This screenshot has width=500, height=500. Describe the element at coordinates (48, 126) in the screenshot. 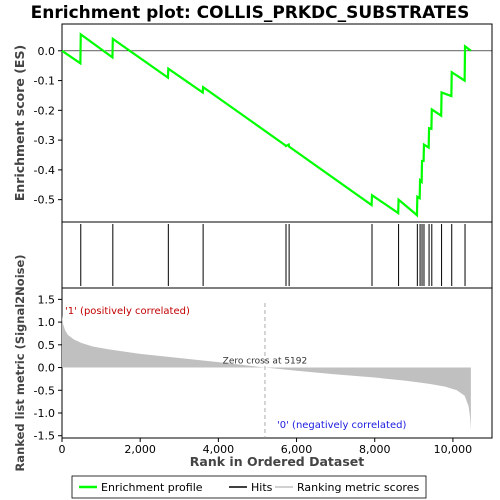

I see `es-y-ticks: 0.0 -0.1 -0.2 -0.3 -0.4 -0.5` at that location.